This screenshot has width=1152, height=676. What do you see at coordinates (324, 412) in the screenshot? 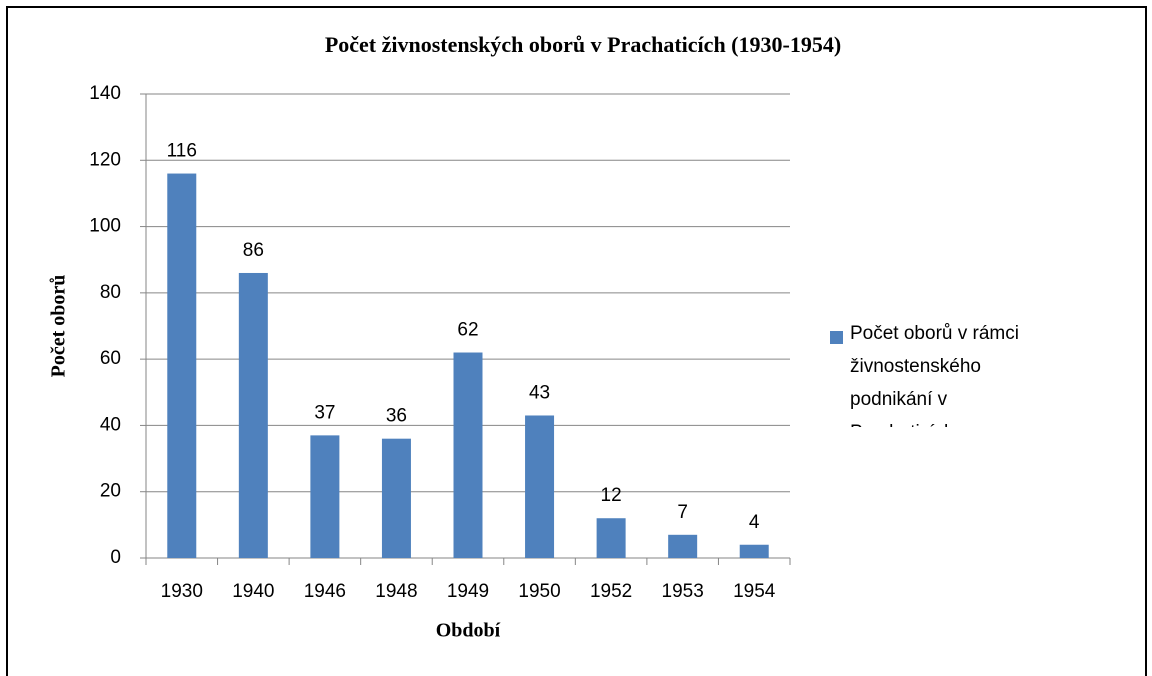
I see `data-label: 37` at bounding box center [324, 412].